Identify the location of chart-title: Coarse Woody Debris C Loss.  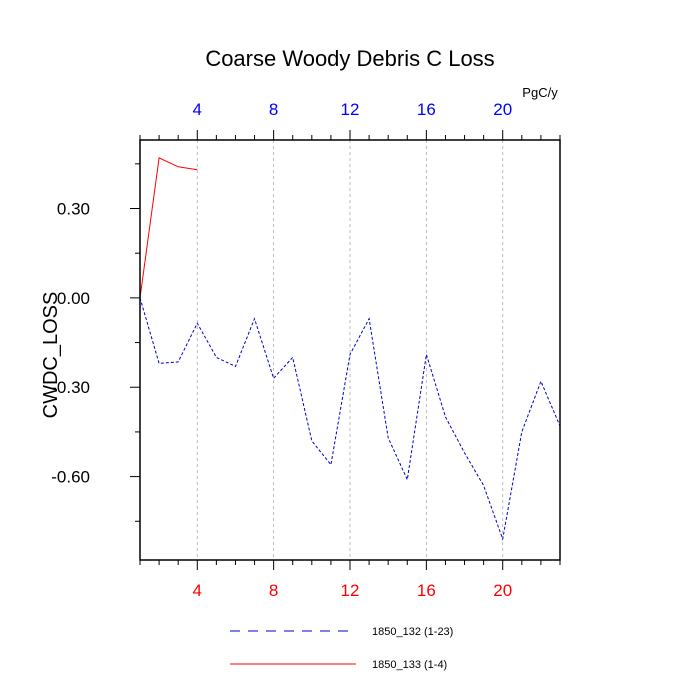
(349, 58).